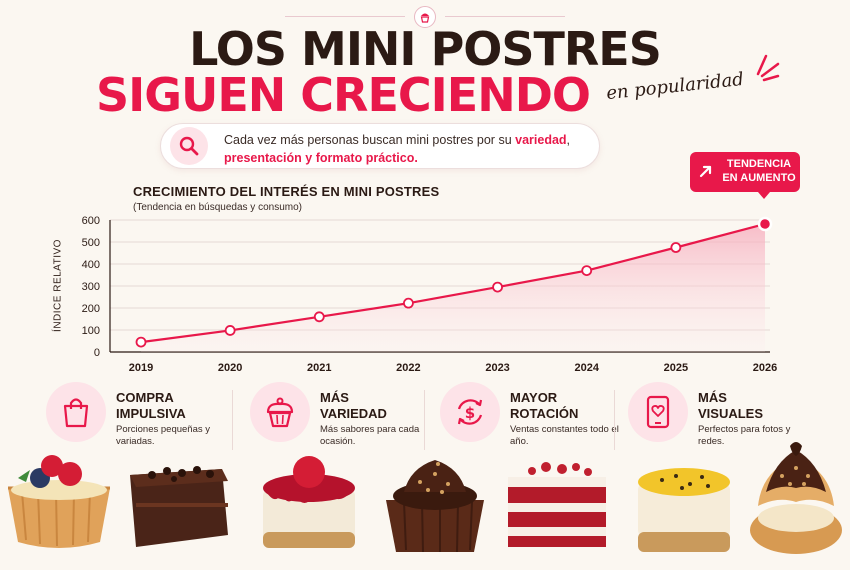  What do you see at coordinates (91, 243) in the screenshot?
I see `y-tick-label: 500` at bounding box center [91, 243].